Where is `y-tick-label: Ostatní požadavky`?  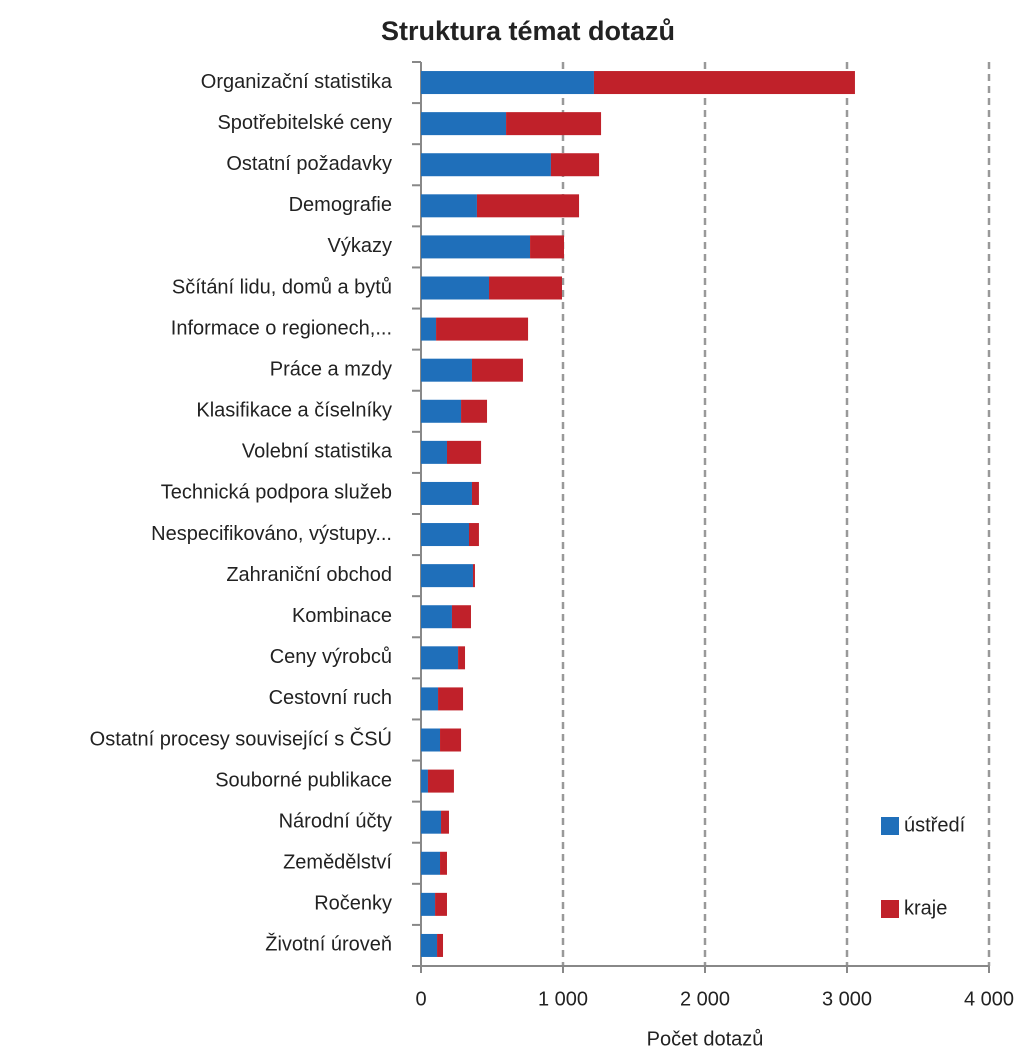 y-tick-label: Ostatní požadavky is located at coordinates (309, 164).